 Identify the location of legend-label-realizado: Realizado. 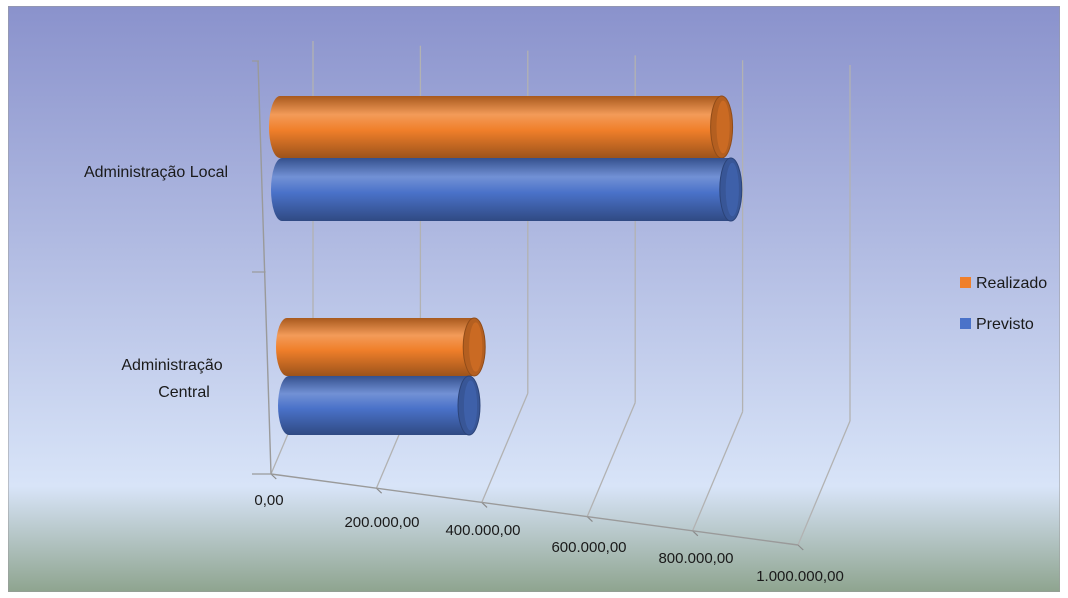
(1011, 283).